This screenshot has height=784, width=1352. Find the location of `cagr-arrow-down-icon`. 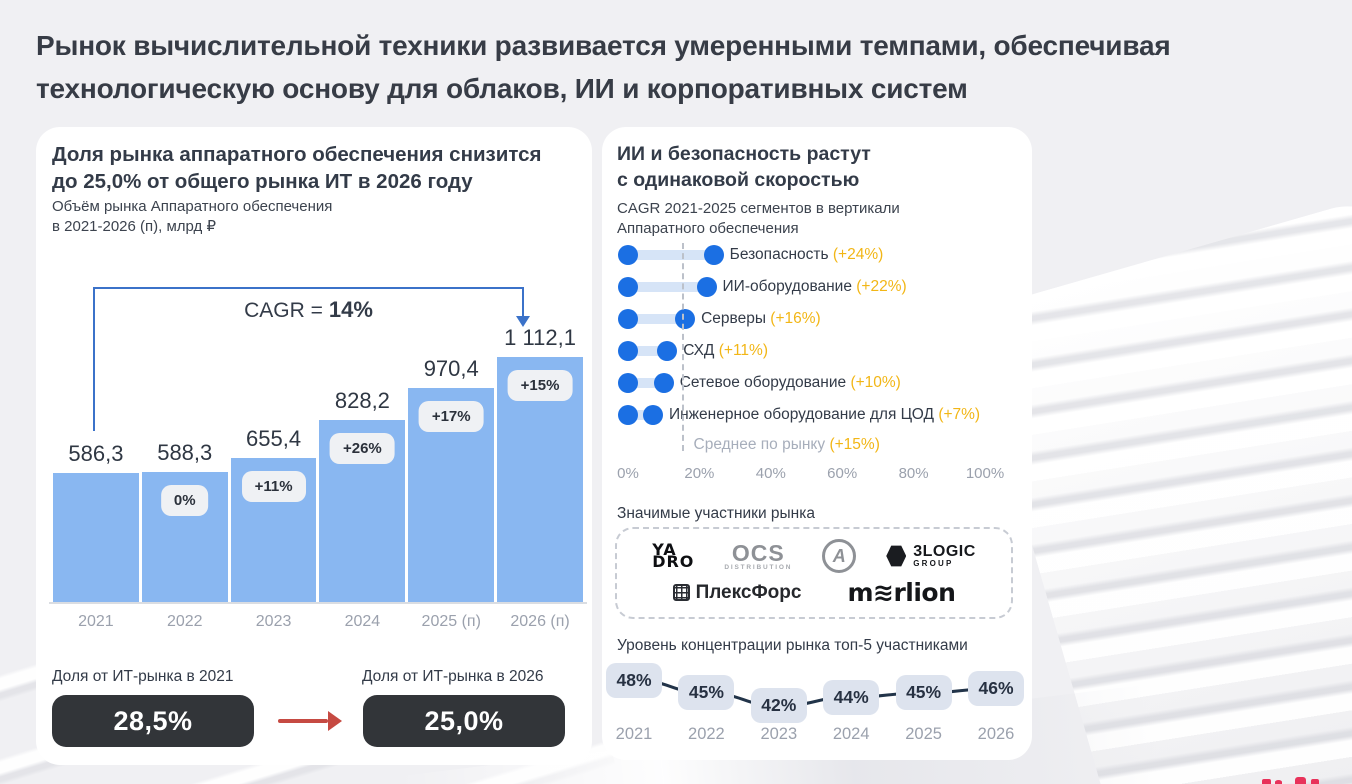

cagr-arrow-down-icon is located at coordinates (523, 321).